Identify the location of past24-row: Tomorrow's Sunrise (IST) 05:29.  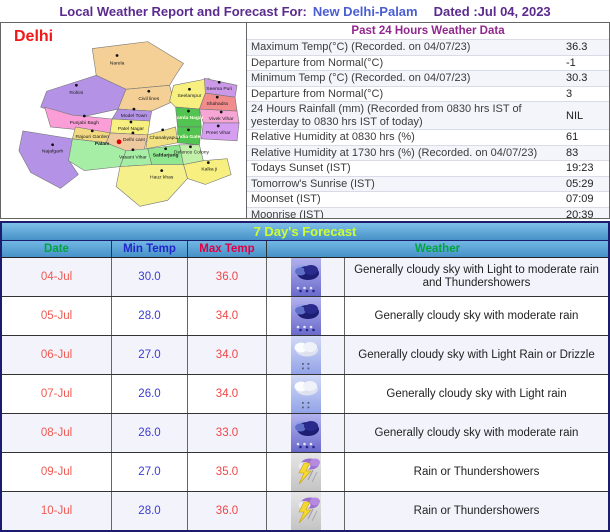
(428, 183).